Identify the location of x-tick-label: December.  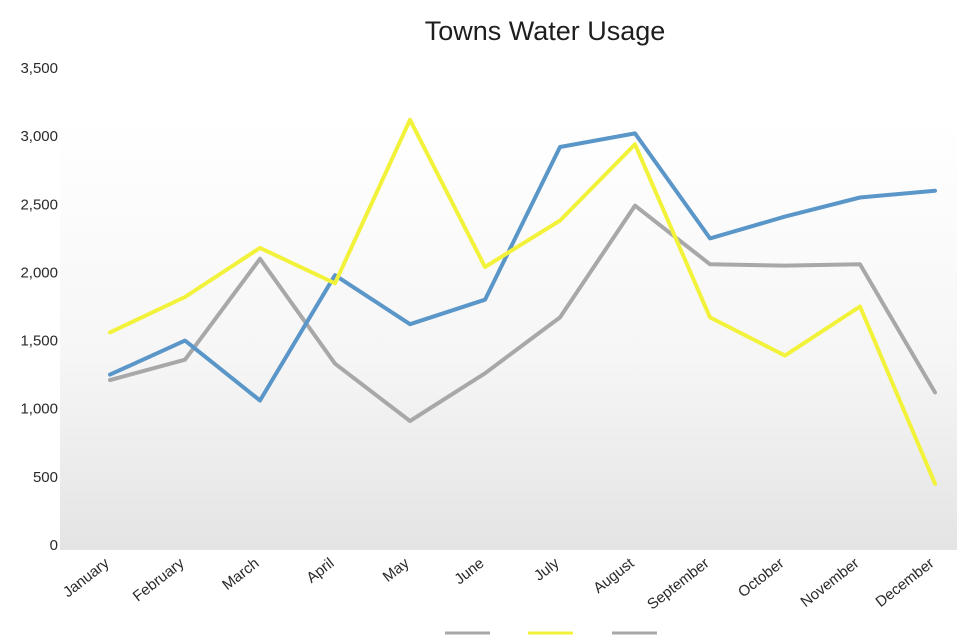
(904, 583).